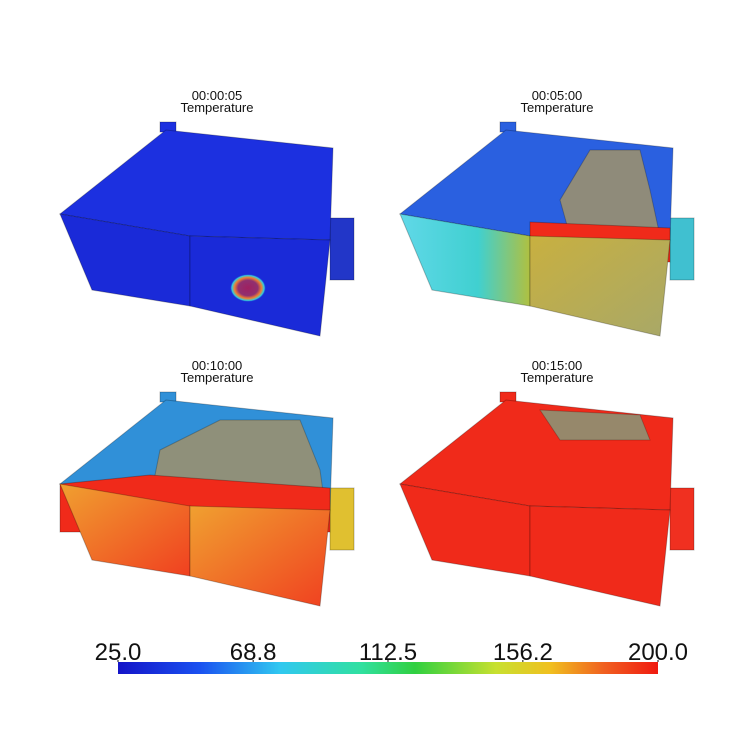 Image resolution: width=750 pixels, height=750 pixels. What do you see at coordinates (388, 668) in the screenshot?
I see `colorbar-gradient` at bounding box center [388, 668].